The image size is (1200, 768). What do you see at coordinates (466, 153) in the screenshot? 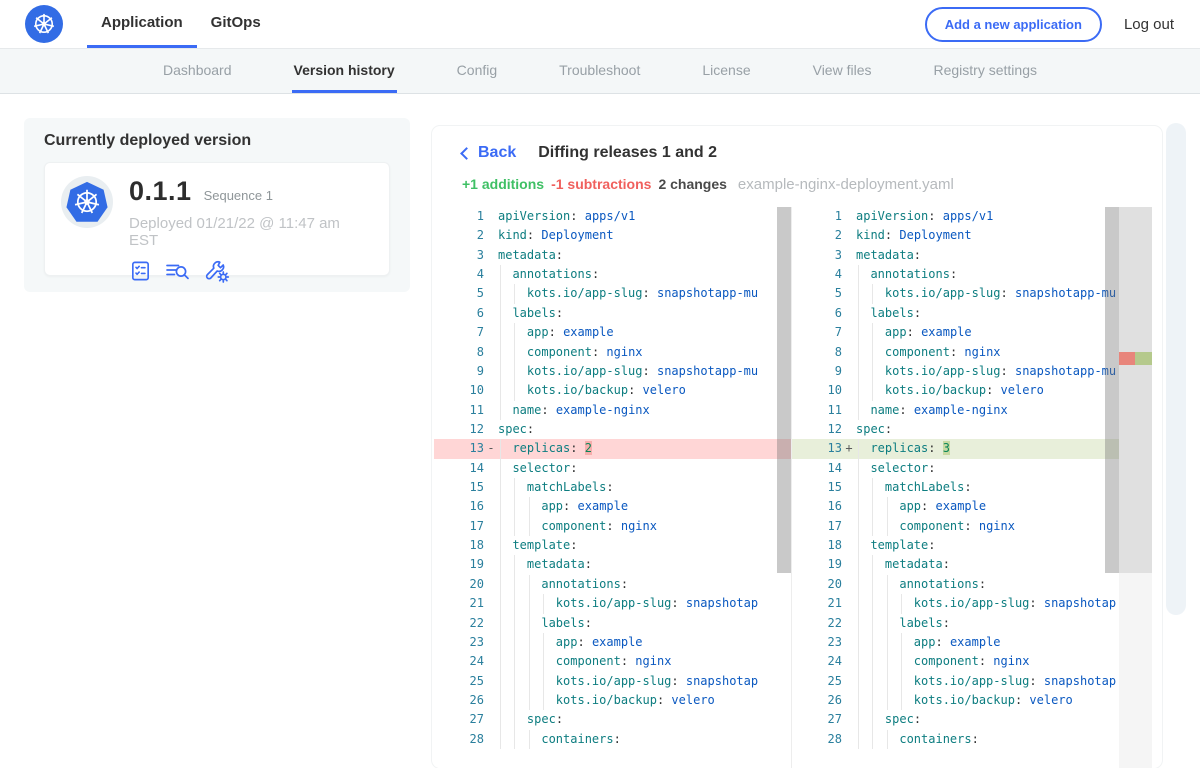
I see `chevron-left-icon` at bounding box center [466, 153].